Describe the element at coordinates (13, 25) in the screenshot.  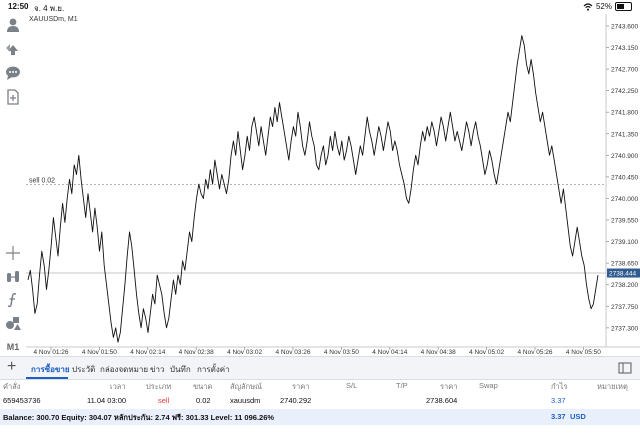
I see `person-icon` at that location.